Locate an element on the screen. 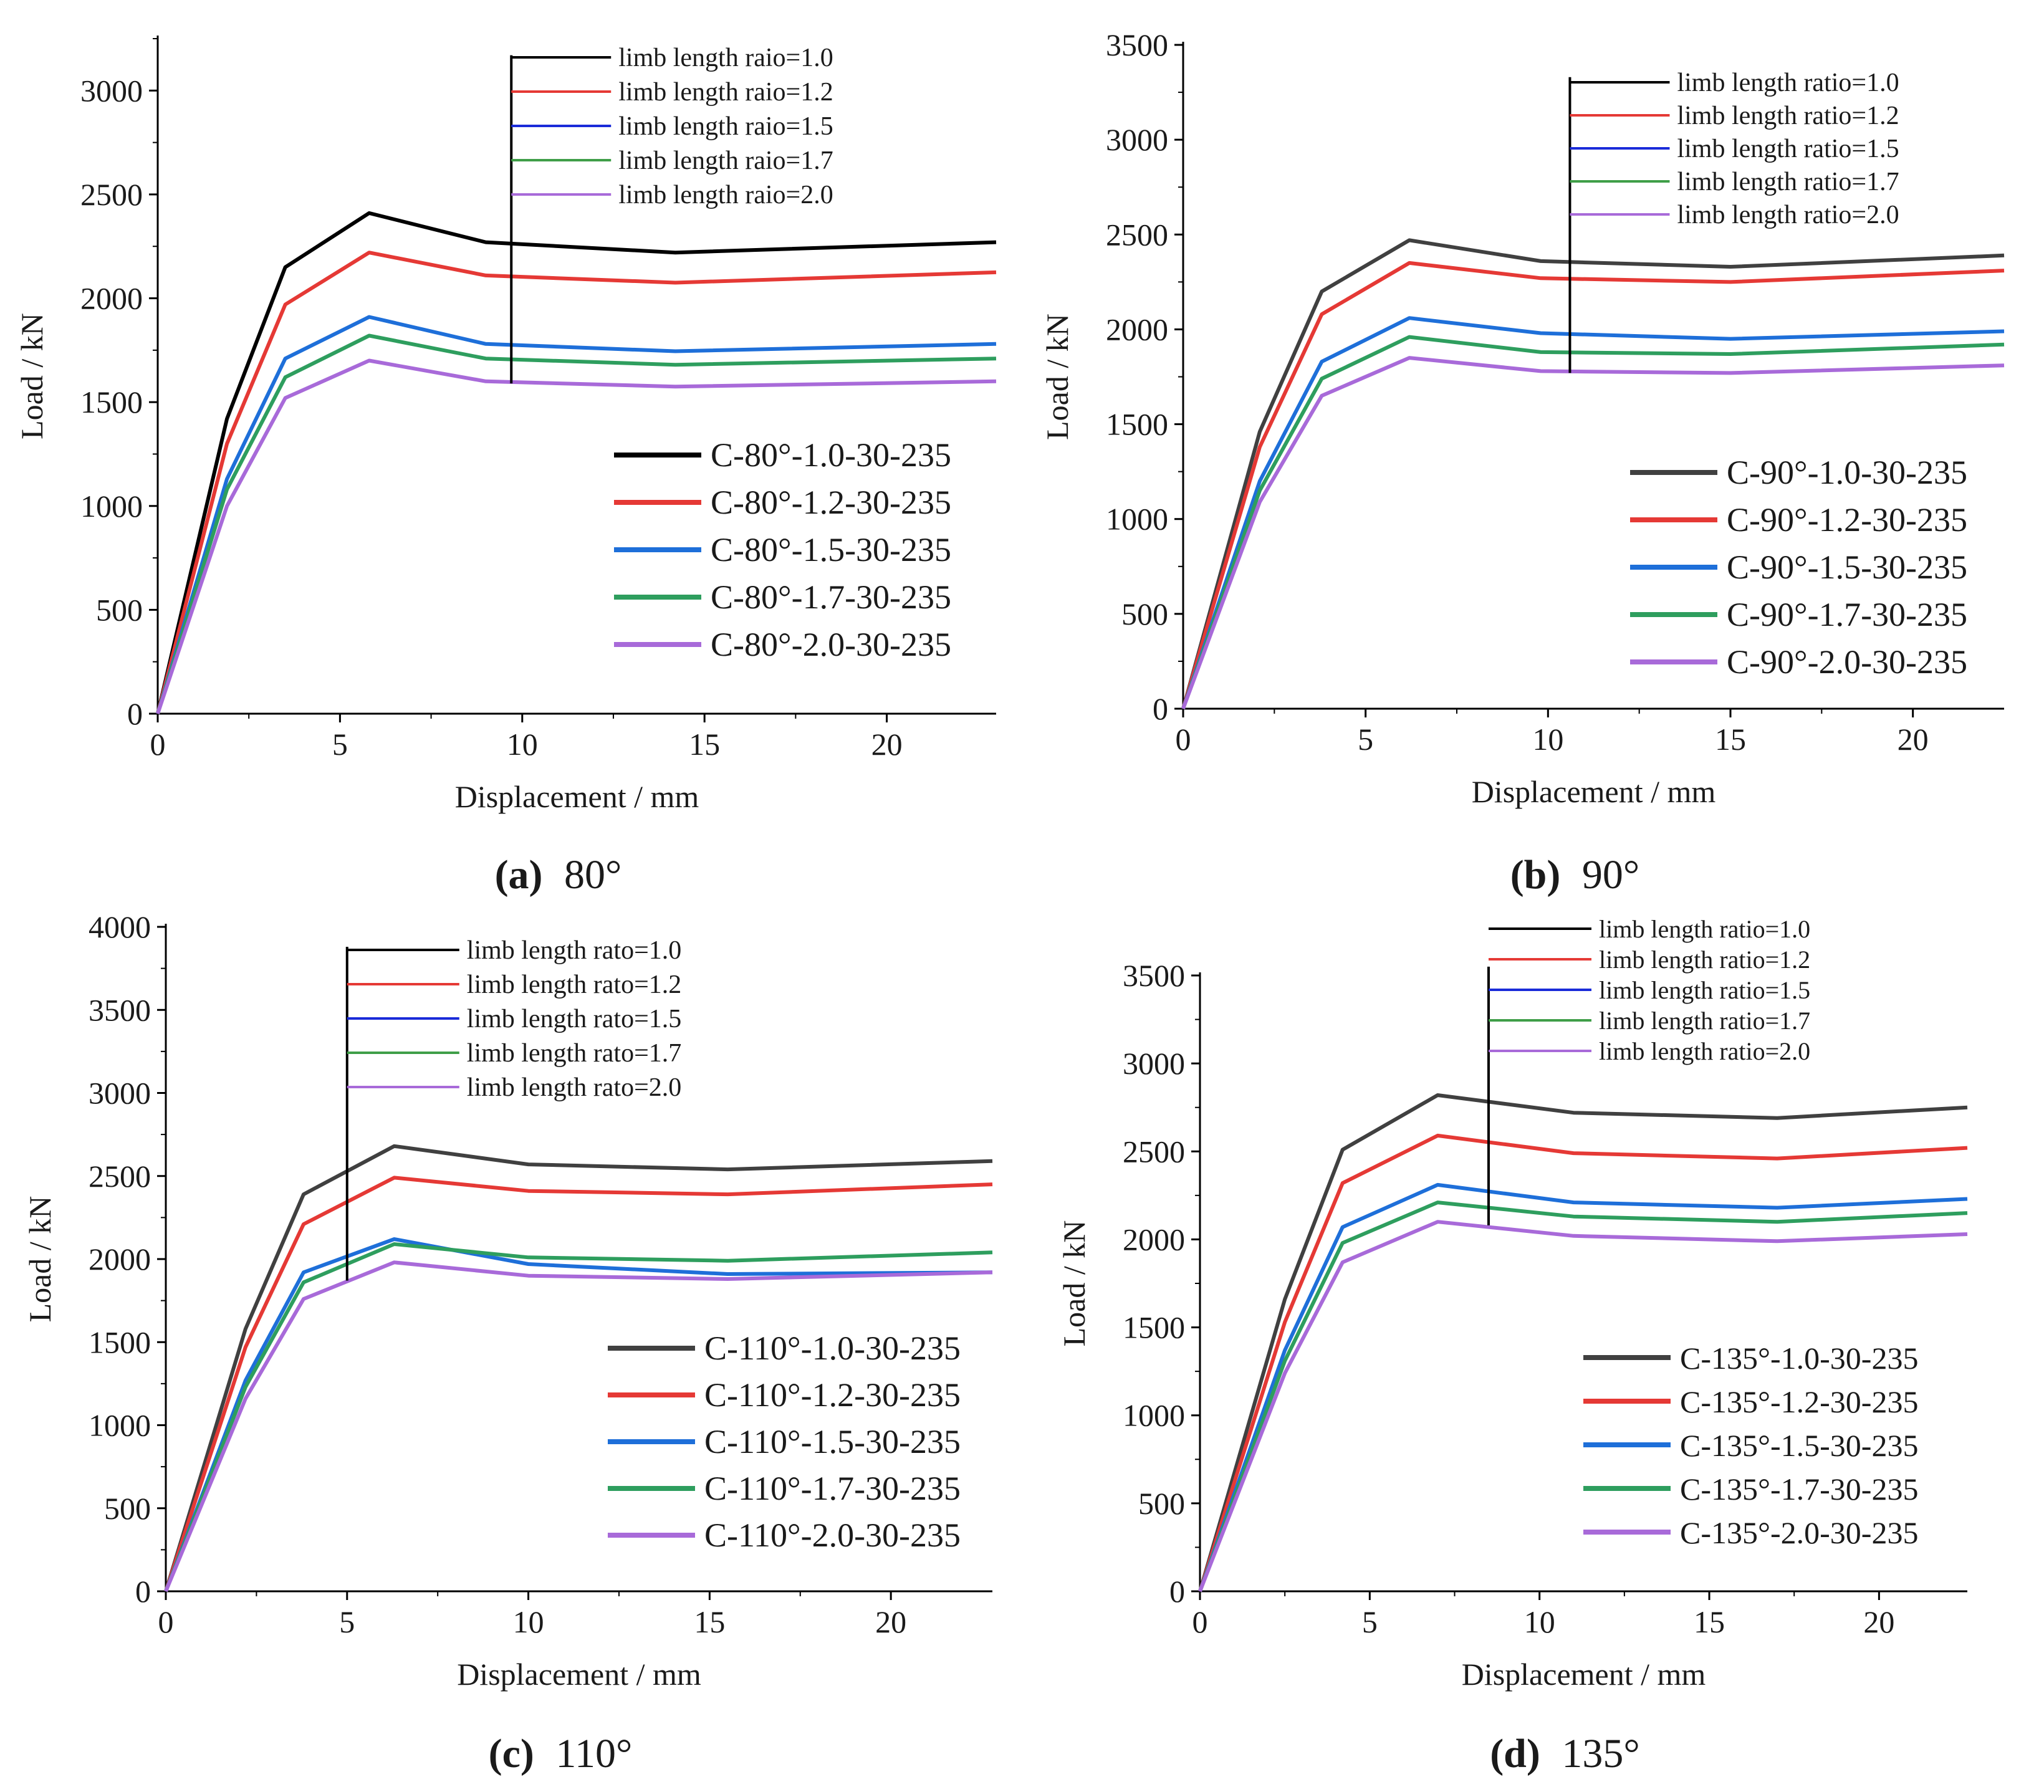 Image resolution: width=2044 pixels, height=1792 pixels. panel-a-xtick-label-3: 15 is located at coordinates (704, 744).